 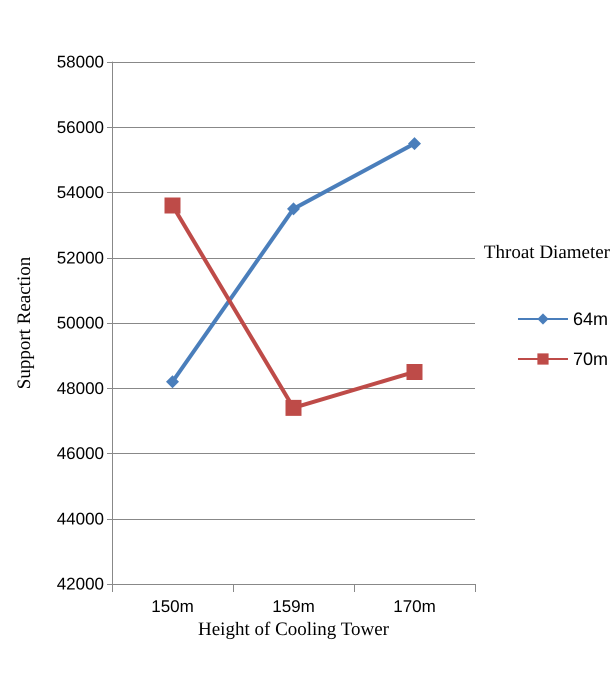 I want to click on legend-label: 64m, so click(x=590, y=319).